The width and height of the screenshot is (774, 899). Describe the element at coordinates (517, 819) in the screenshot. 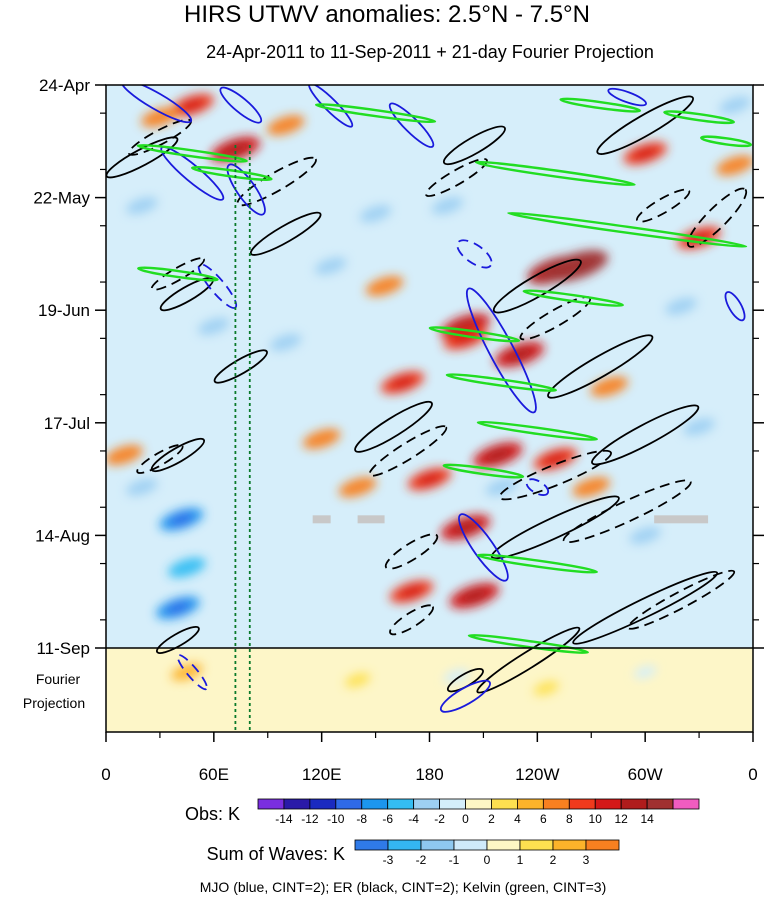

I see `obs-colorbar-level-label: 4` at that location.